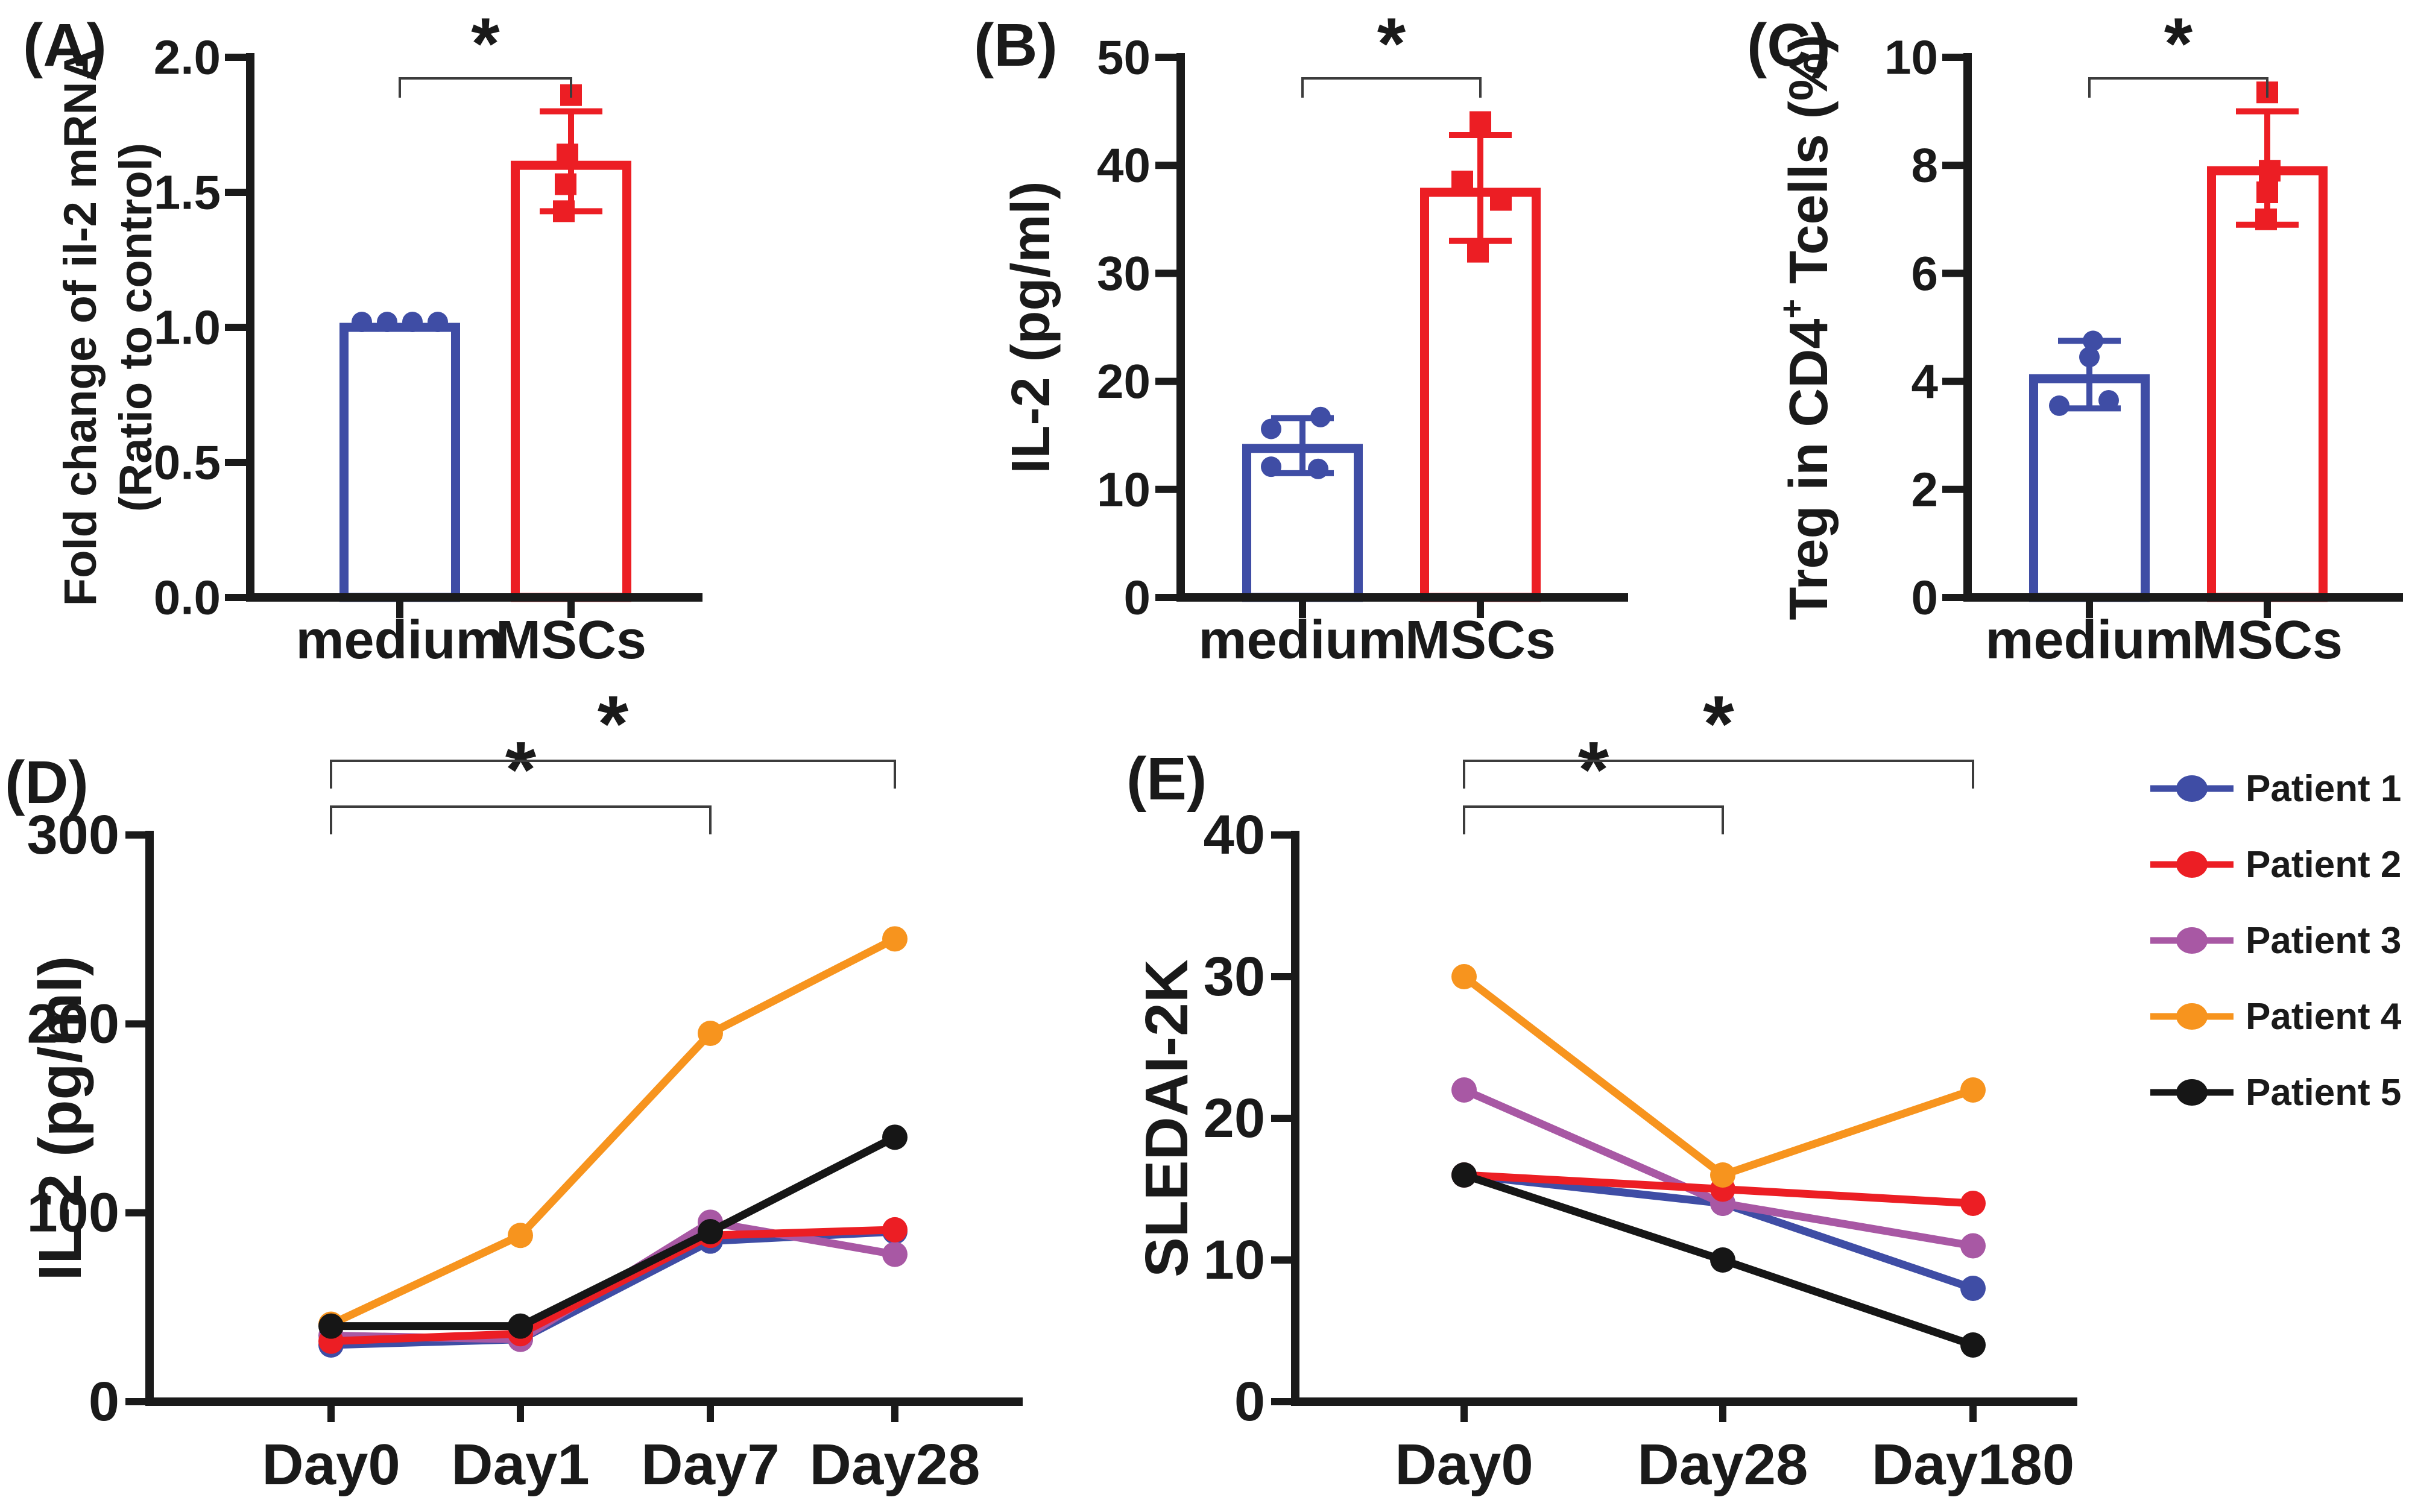  Describe the element at coordinates (1016, 45) in the screenshot. I see `panel-b-letter: (B)` at that location.